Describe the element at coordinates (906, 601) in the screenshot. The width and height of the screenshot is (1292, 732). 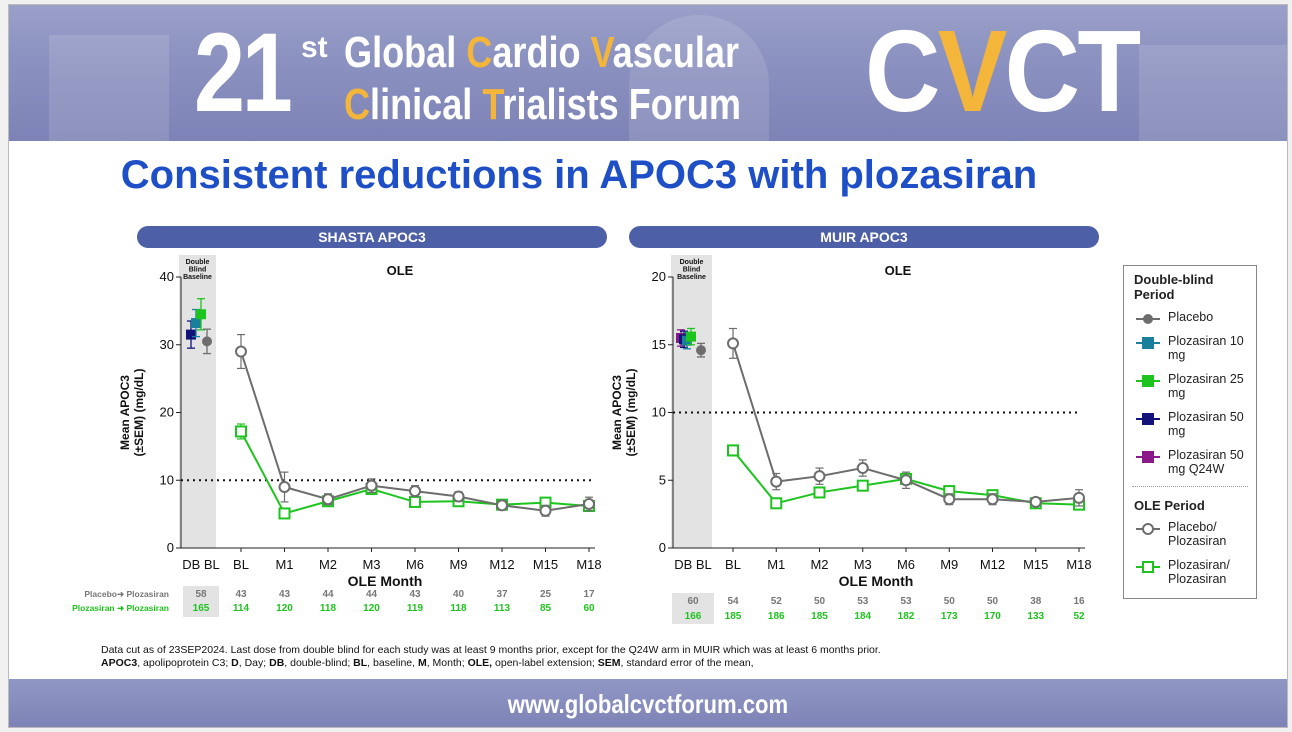
I see `panel1-n-value: 53` at that location.